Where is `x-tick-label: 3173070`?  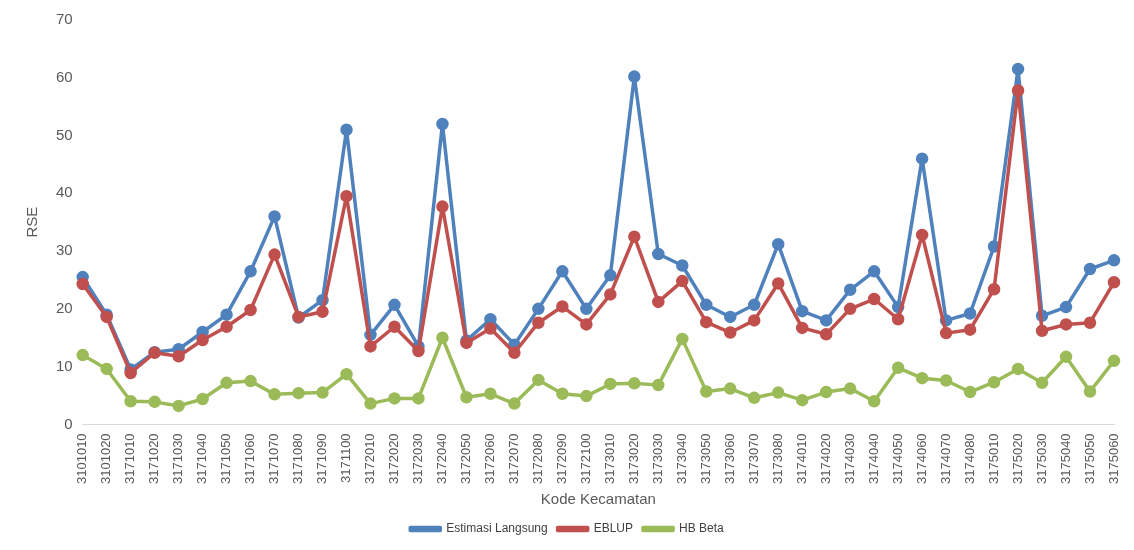 x-tick-label: 3173070 is located at coordinates (753, 459).